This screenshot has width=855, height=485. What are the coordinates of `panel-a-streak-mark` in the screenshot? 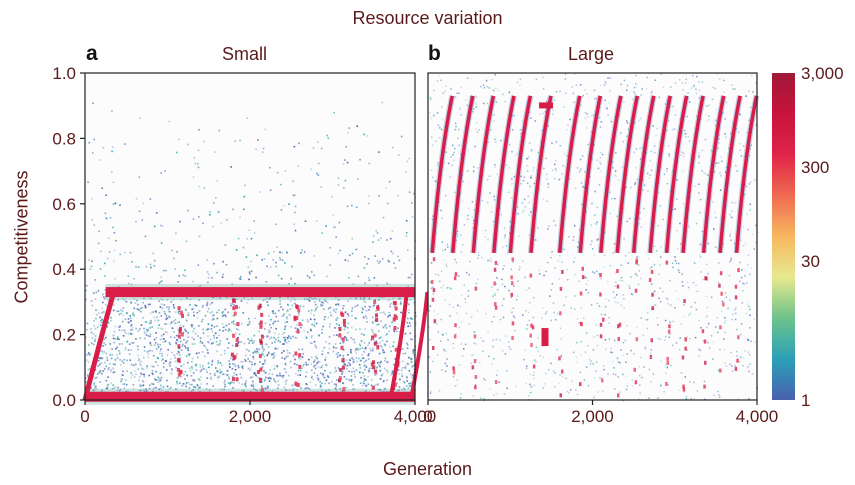 It's located at (375, 302).